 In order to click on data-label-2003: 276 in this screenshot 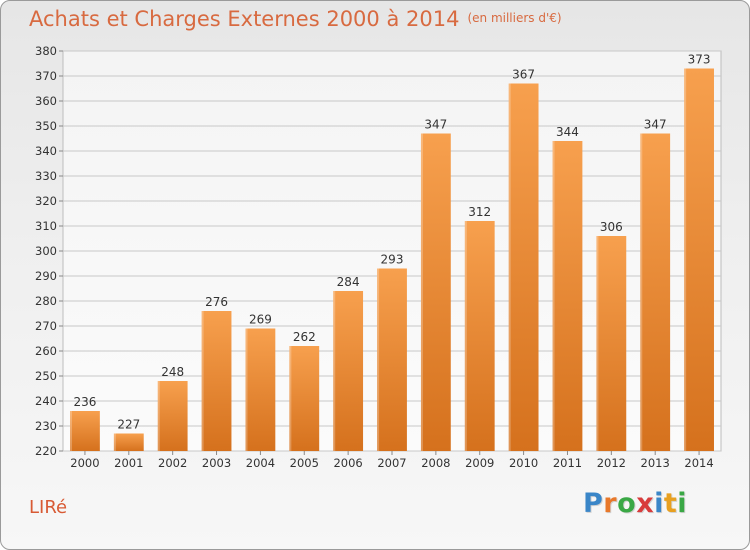, I will do `click(216, 302)`.